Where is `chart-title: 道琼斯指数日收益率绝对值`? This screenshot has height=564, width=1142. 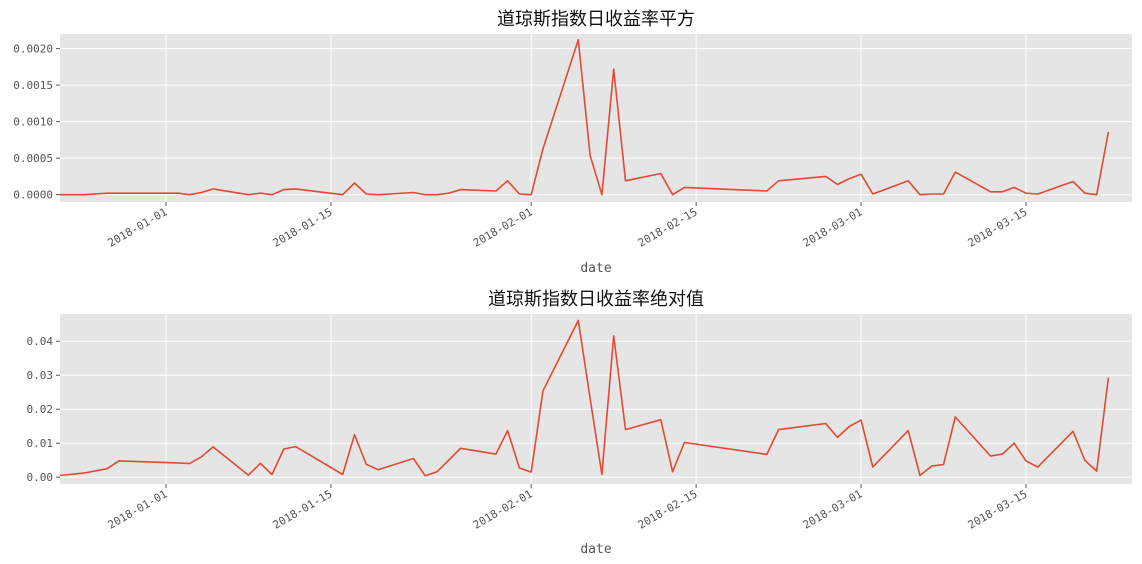
chart-title: 道琼斯指数日收益率绝对值 is located at coordinates (596, 299).